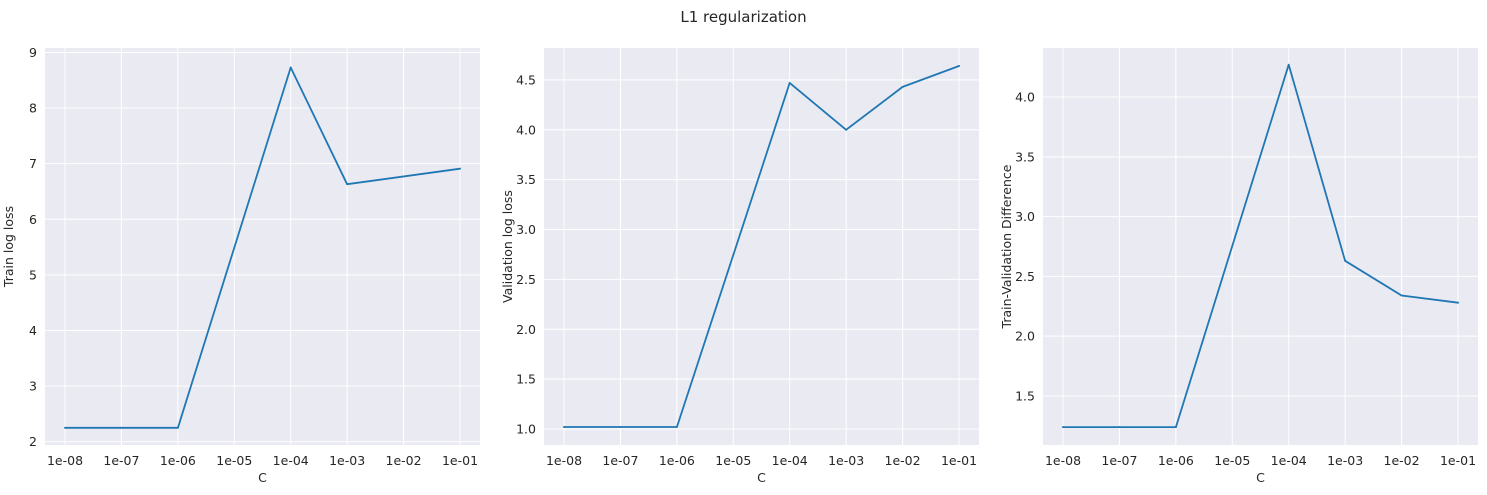 The width and height of the screenshot is (1487, 495). I want to click on y-tick-label: 3, so click(33, 386).